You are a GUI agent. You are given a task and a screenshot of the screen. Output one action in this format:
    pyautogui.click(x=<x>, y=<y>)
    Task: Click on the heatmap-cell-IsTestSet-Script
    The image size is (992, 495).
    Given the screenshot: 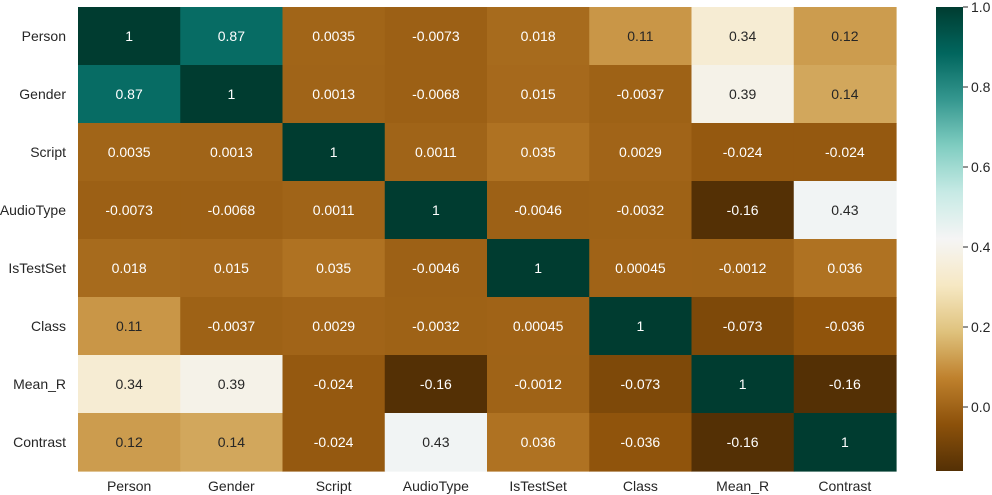 What is the action you would take?
    pyautogui.click(x=334, y=268)
    